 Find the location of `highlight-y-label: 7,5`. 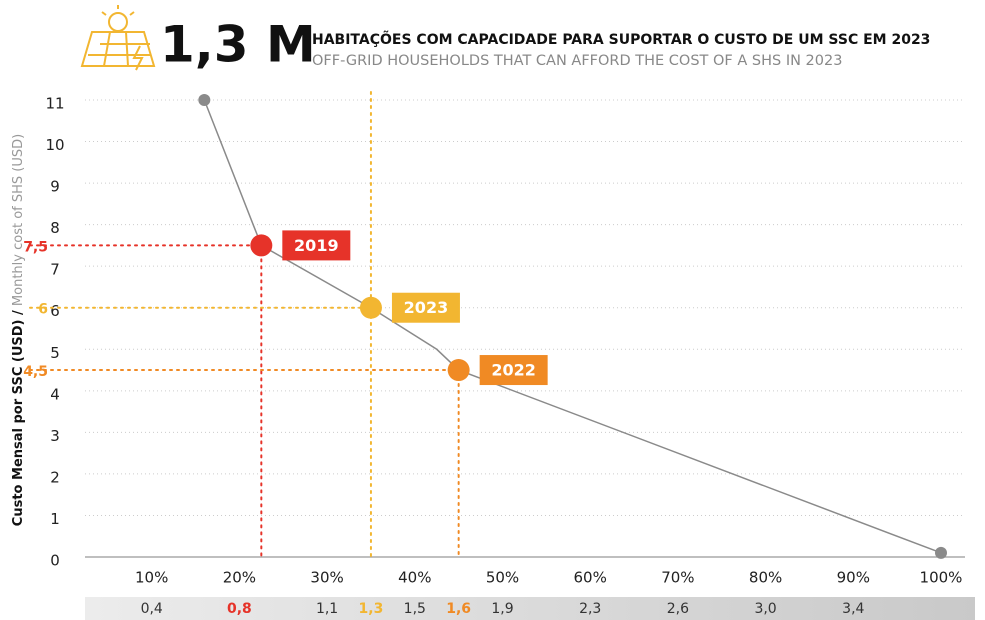

highlight-y-label: 7,5 is located at coordinates (35, 247).